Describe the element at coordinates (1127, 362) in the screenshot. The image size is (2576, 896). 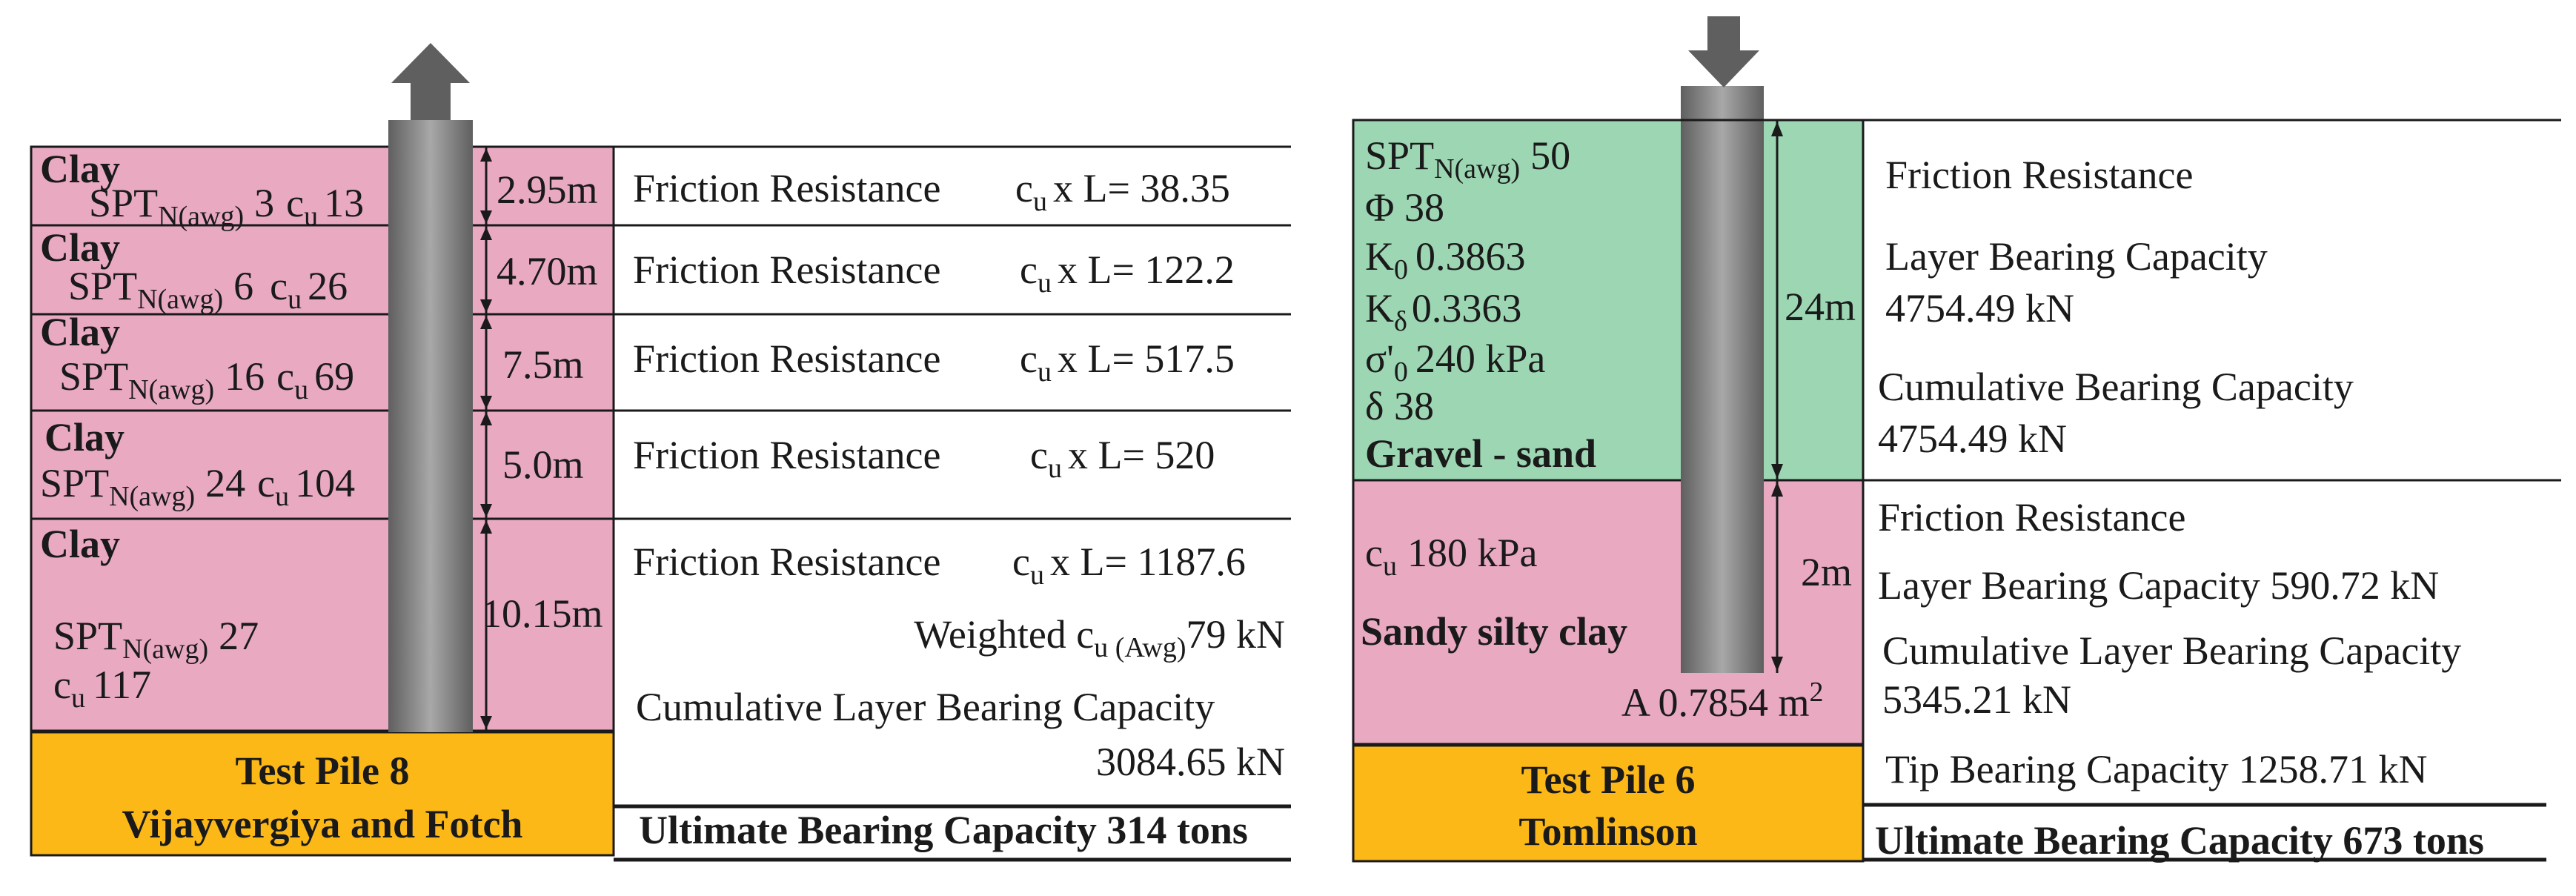
I see `left-friction-formula-3: cu x L= 517.5` at that location.